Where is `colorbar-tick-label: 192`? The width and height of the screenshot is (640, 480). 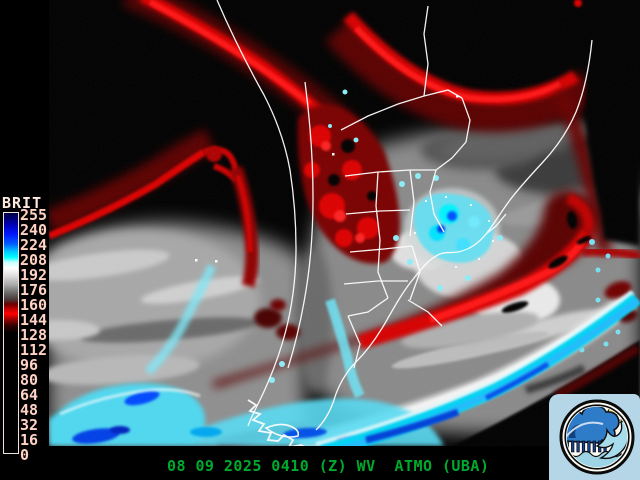 colorbar-tick-label: 192 is located at coordinates (34, 275).